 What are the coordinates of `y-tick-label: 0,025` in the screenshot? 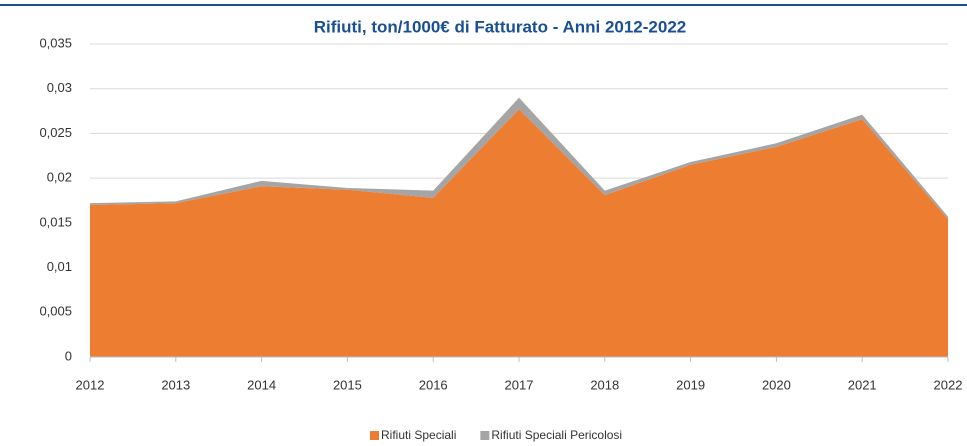 It's located at (55, 132).